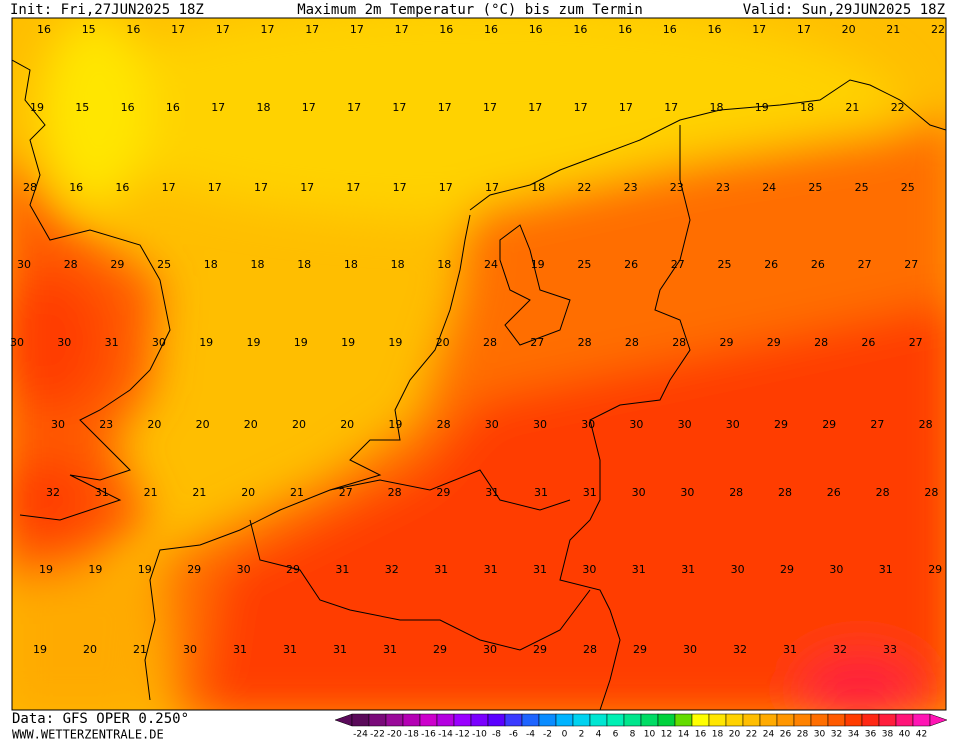 This screenshot has height=741, width=959. Describe the element at coordinates (631, 264) in the screenshot. I see `grid-value: 26` at that location.